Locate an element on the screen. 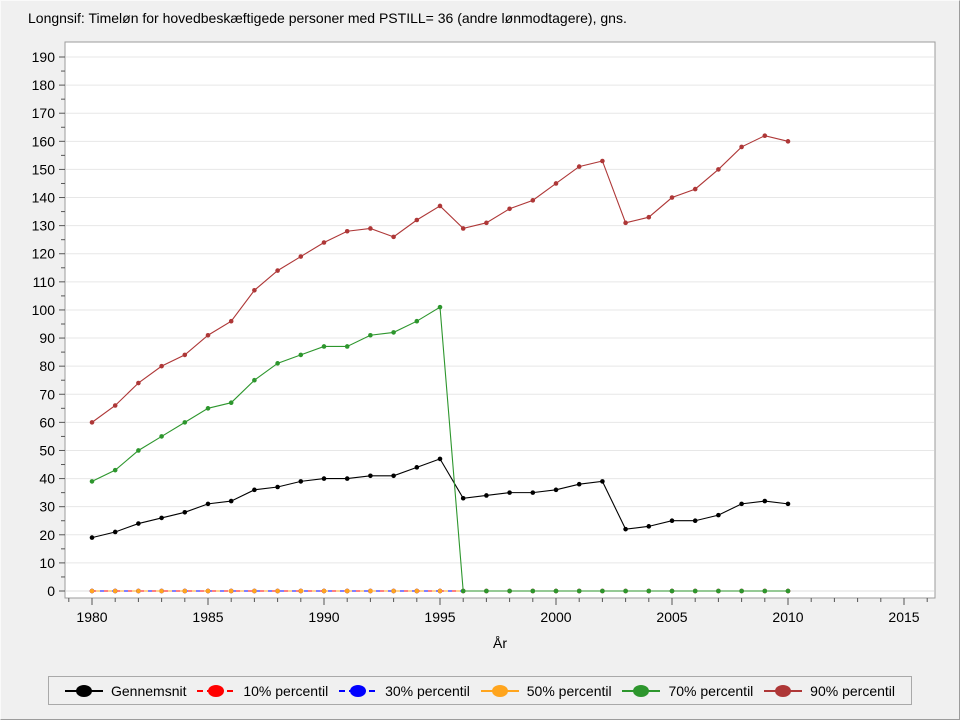 The width and height of the screenshot is (960, 720). legend-item-50-percentil: 50% percentil is located at coordinates (546, 690).